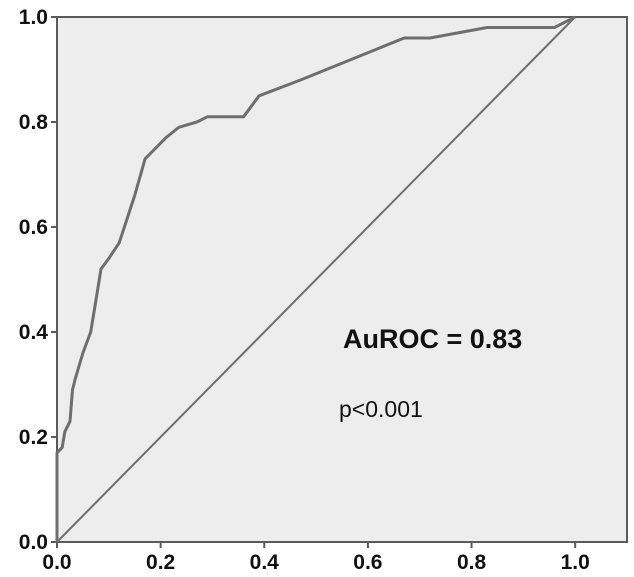 The height and width of the screenshot is (577, 634). Describe the element at coordinates (265, 562) in the screenshot. I see `x-tick-label: 0.4` at that location.